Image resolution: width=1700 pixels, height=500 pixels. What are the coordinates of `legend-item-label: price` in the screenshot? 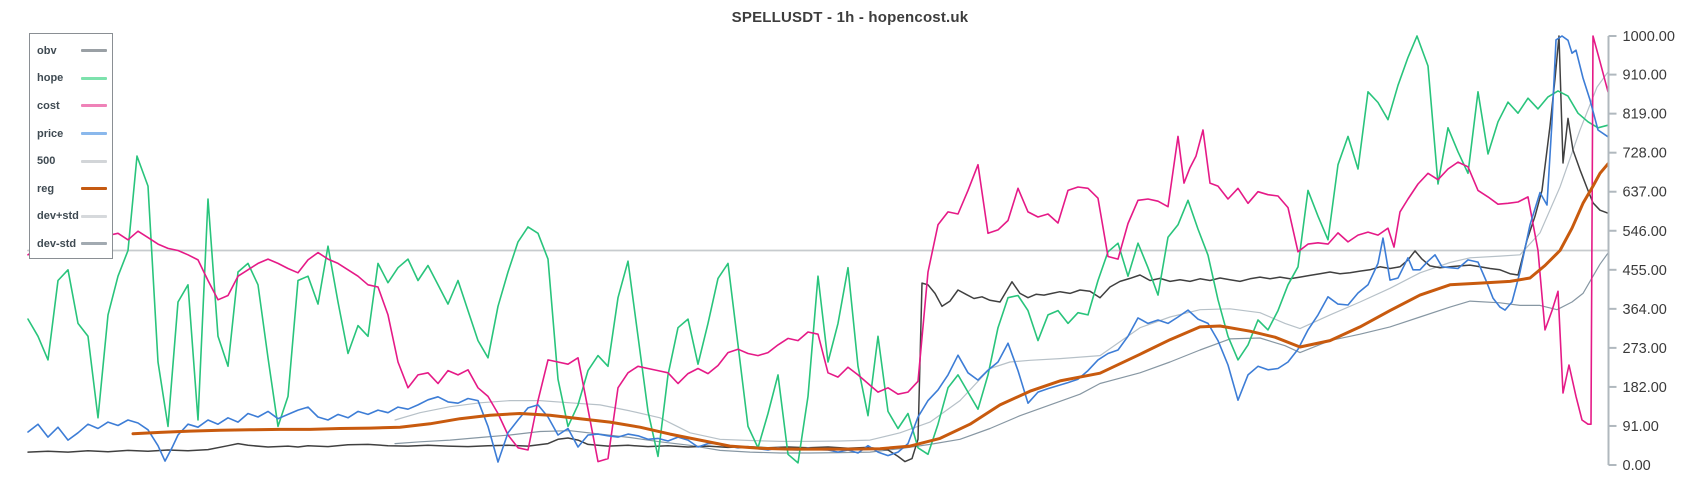 It's located at (50, 133).